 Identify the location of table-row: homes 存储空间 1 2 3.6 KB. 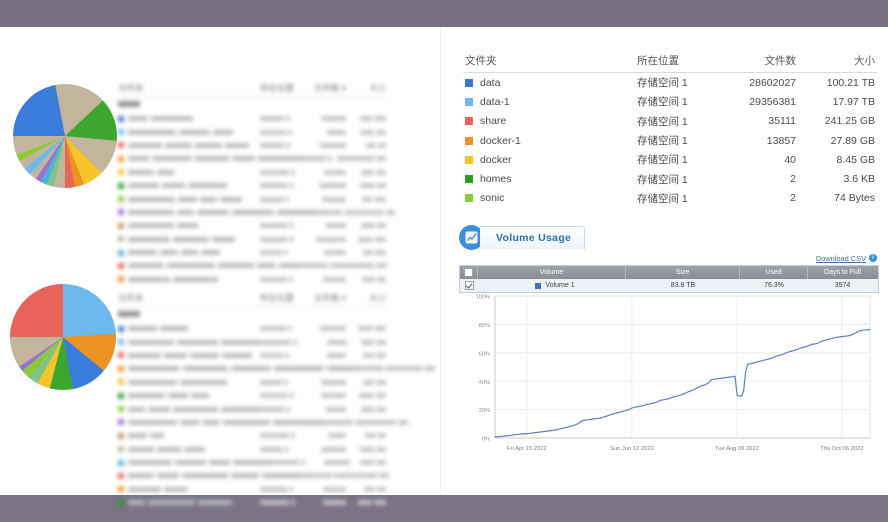
(670, 178).